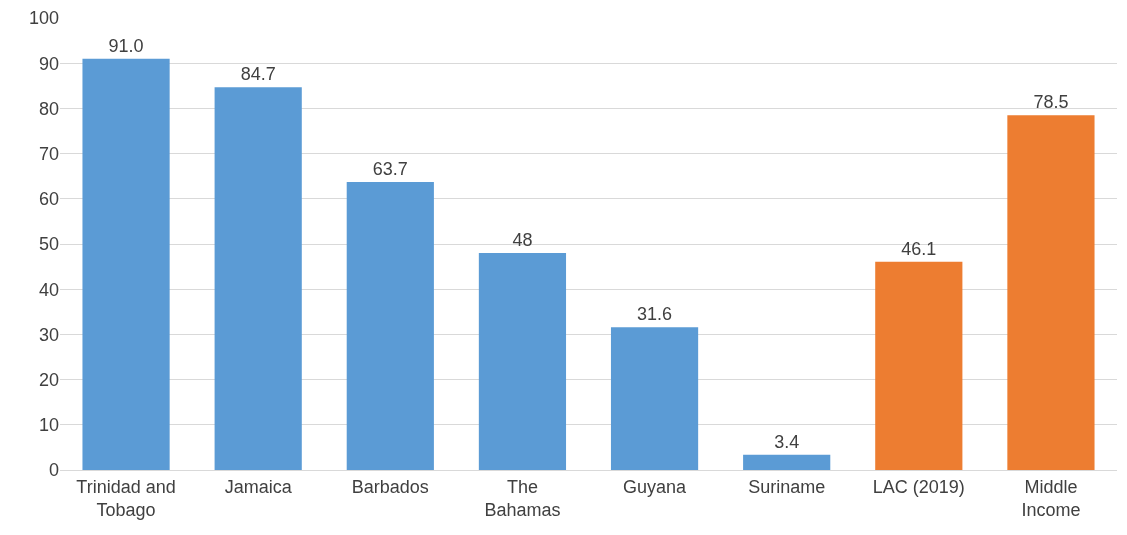 The width and height of the screenshot is (1127, 535). Describe the element at coordinates (48, 425) in the screenshot. I see `y-tick-label: 10` at that location.